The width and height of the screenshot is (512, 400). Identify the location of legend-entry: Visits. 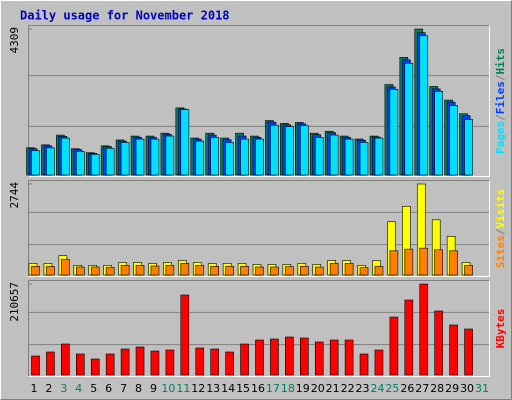
(500, 209).